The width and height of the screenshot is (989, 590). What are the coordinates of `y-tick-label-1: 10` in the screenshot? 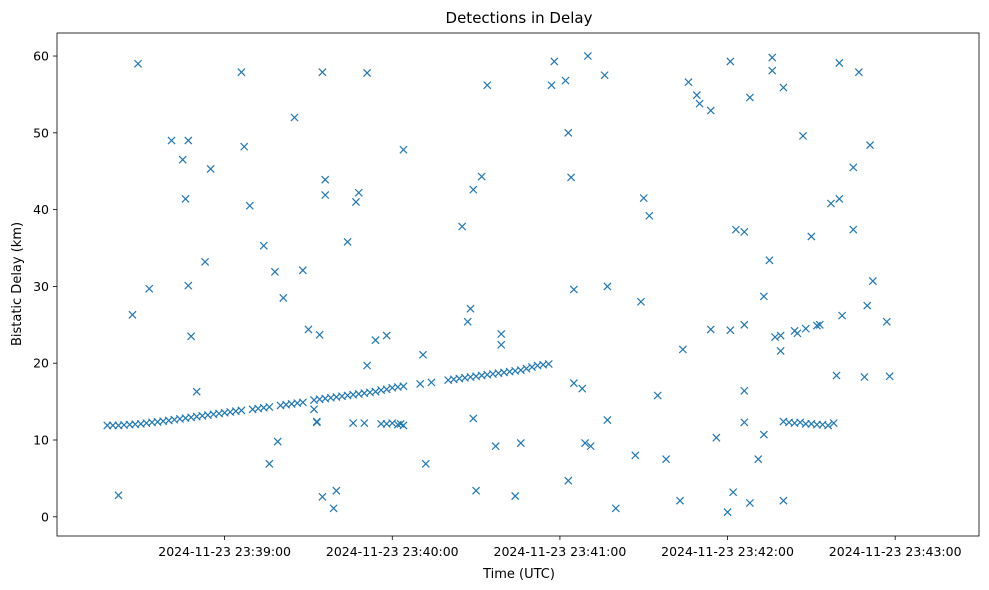 It's located at (41, 440).